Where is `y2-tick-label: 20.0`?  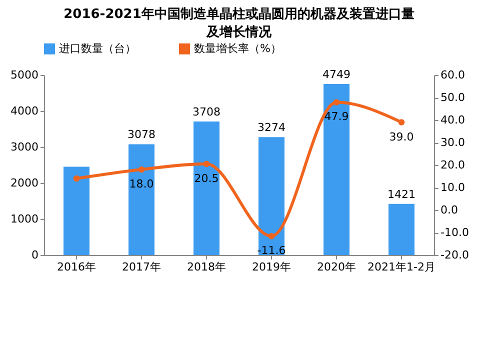
y2-tick-label: 20.0 is located at coordinates (452, 165).